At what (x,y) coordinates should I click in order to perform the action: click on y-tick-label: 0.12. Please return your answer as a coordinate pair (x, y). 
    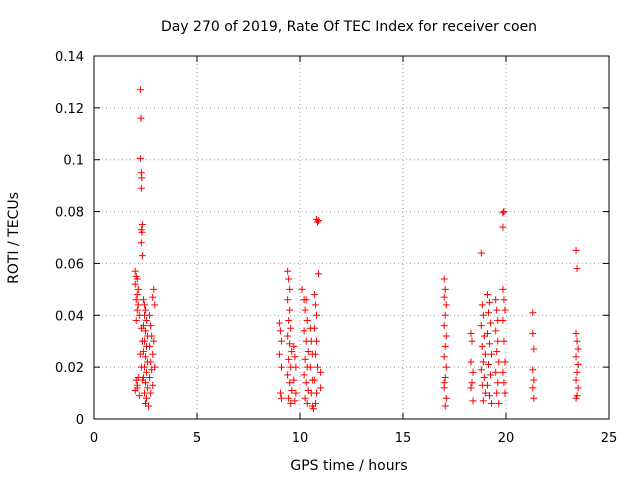
    Looking at the image, I should click on (69, 109).